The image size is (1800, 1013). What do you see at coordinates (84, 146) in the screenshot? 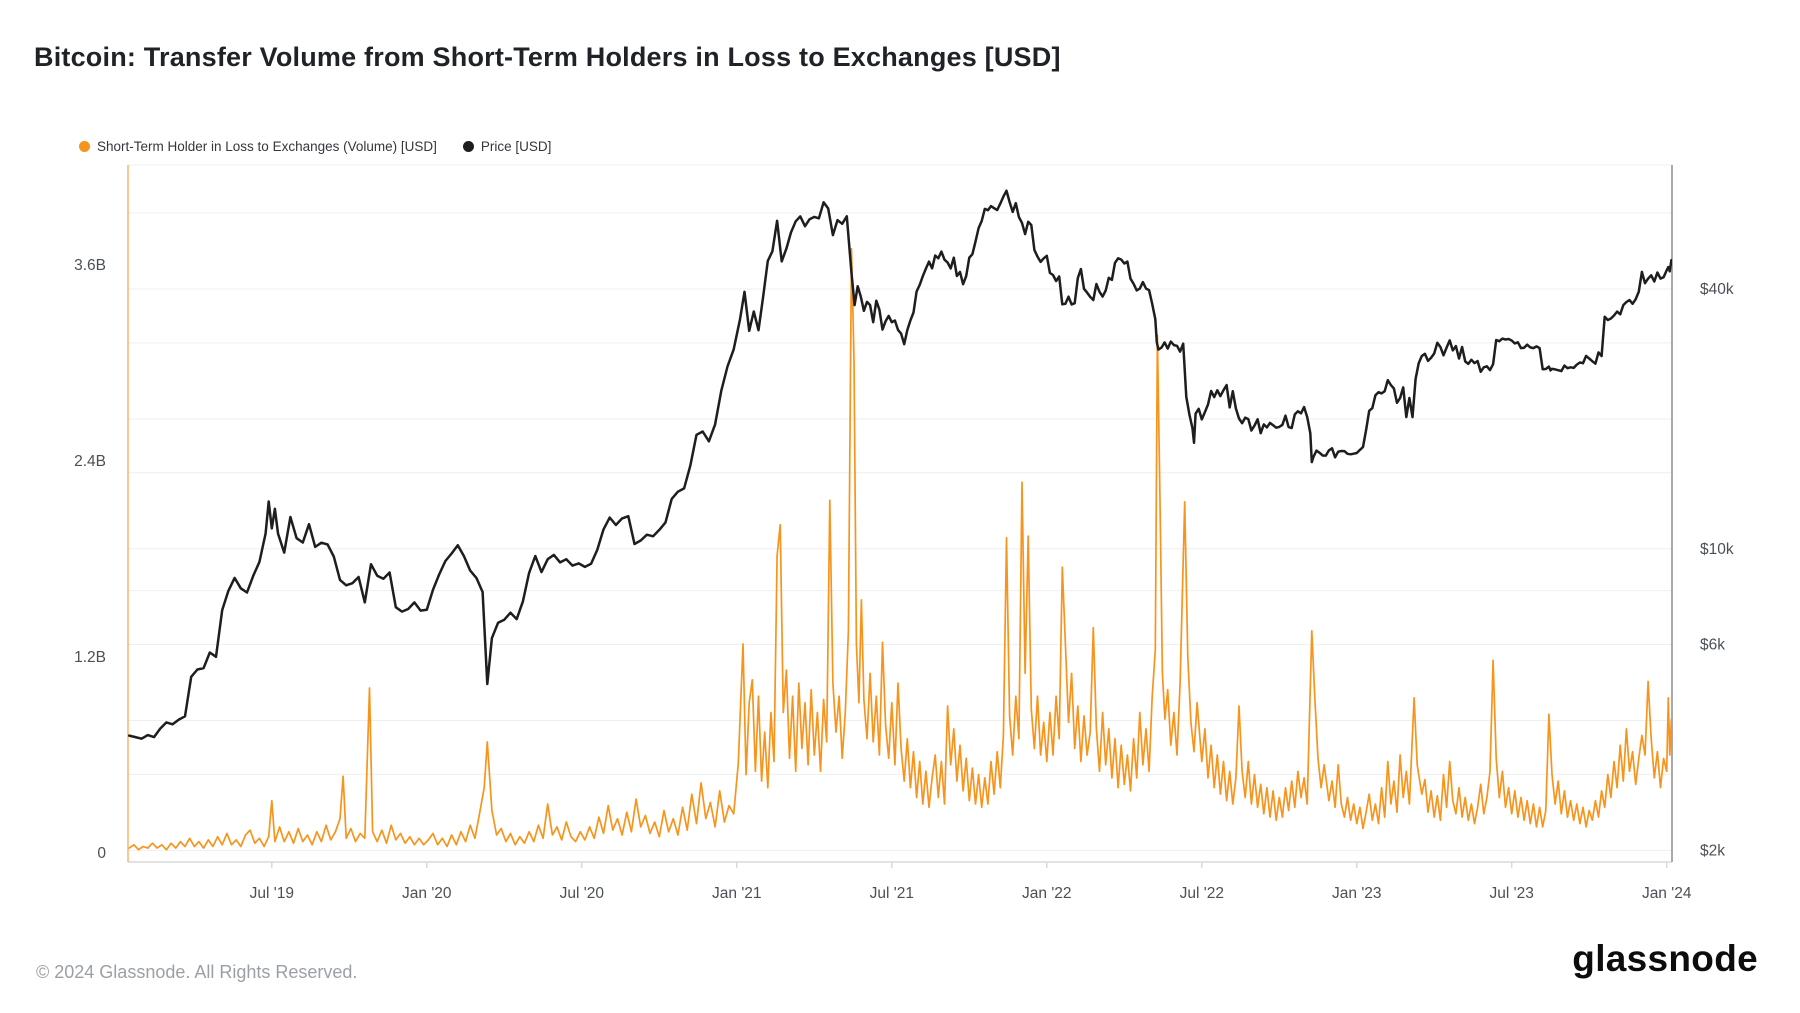
I see `volume-series-dot-icon` at bounding box center [84, 146].